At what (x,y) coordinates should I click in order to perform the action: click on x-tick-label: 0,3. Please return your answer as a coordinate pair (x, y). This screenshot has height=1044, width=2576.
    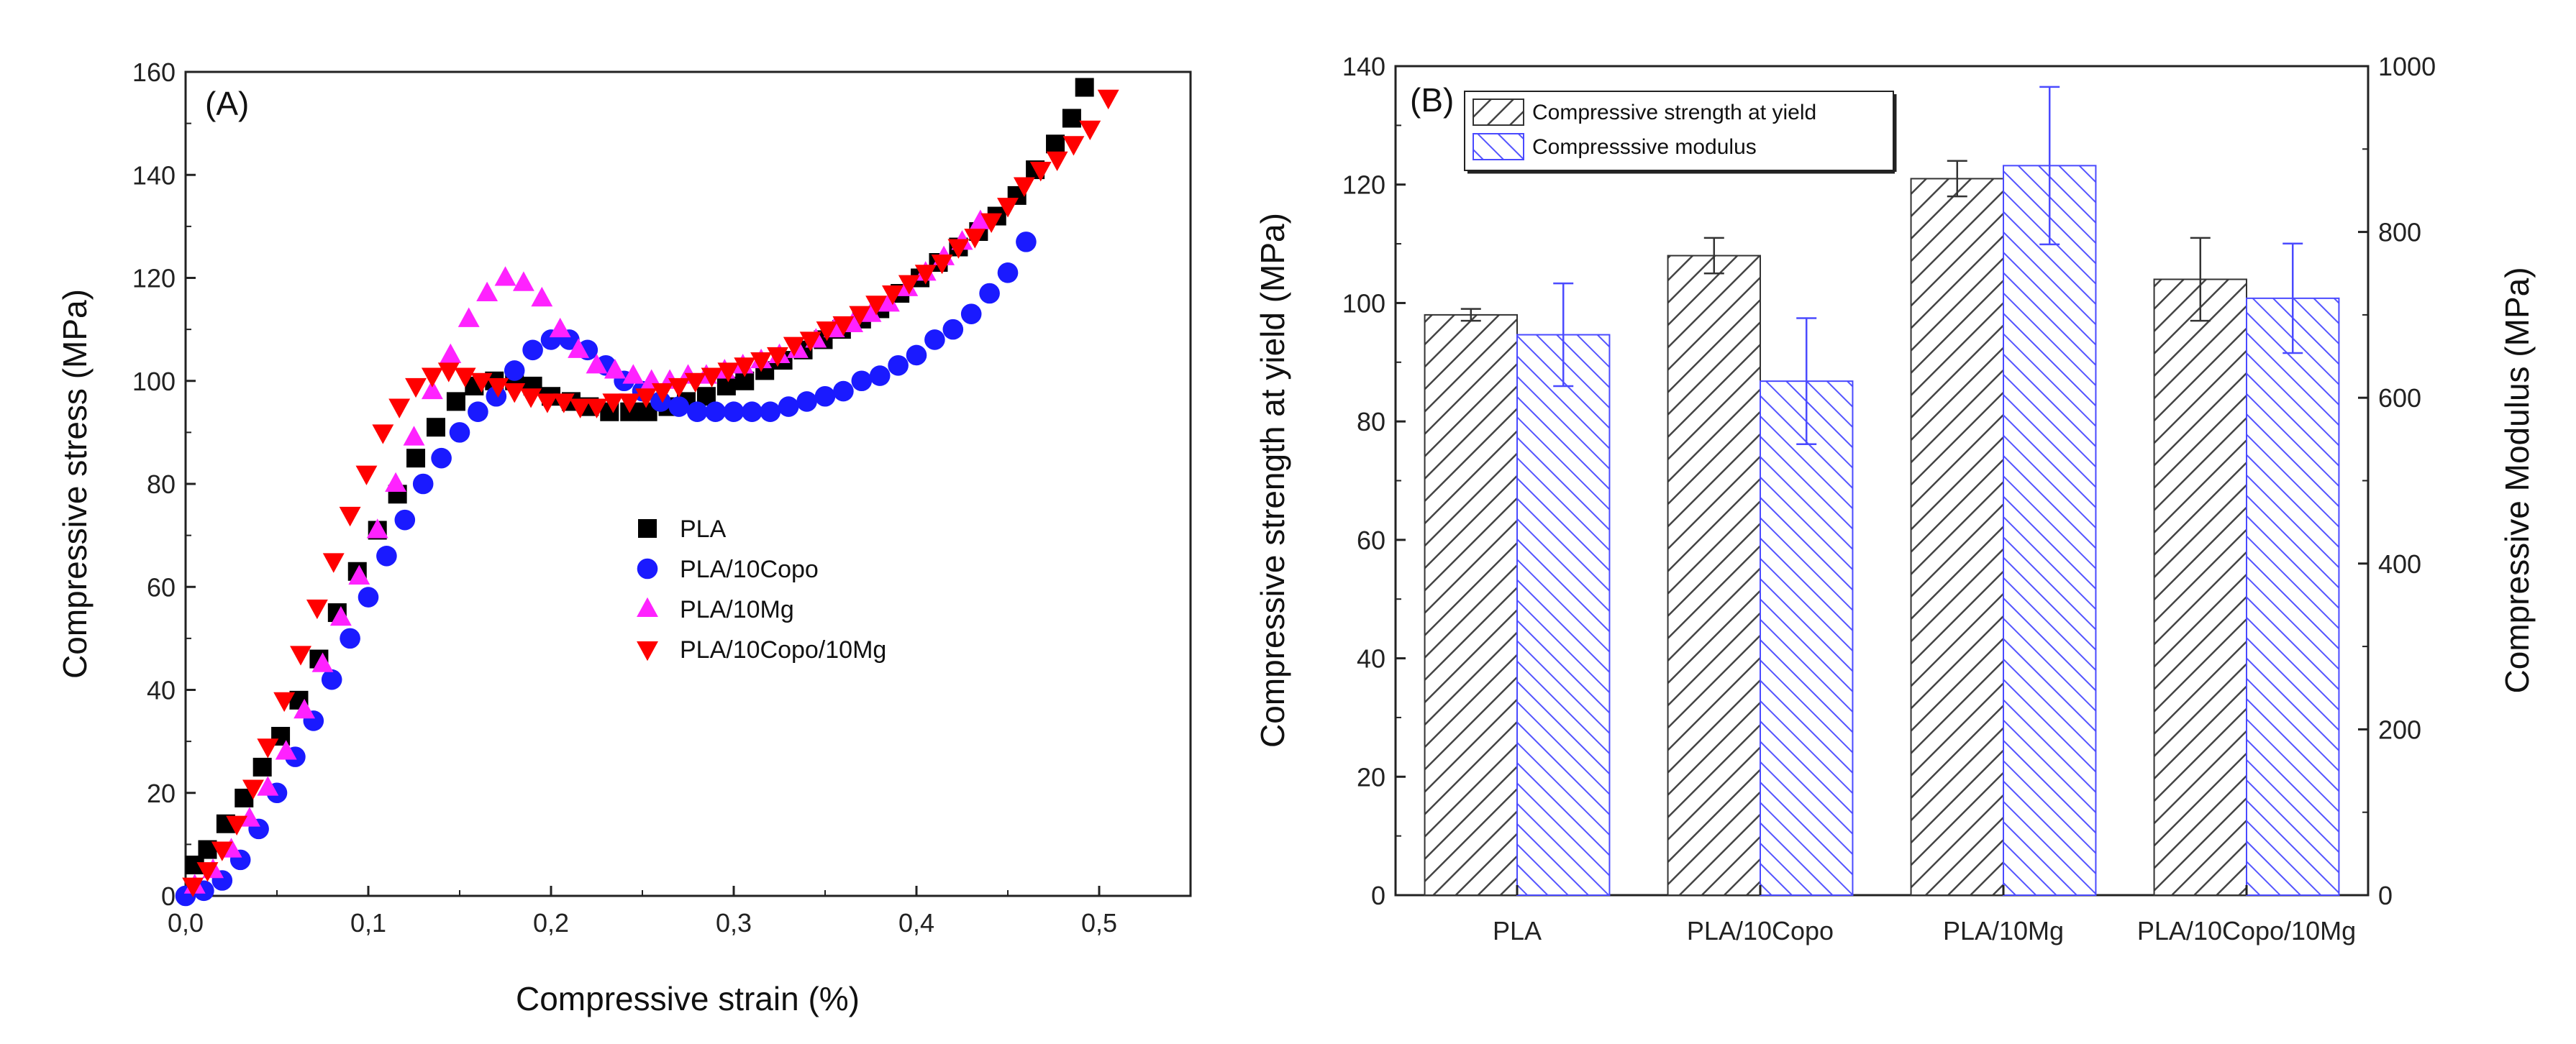
    Looking at the image, I should click on (734, 923).